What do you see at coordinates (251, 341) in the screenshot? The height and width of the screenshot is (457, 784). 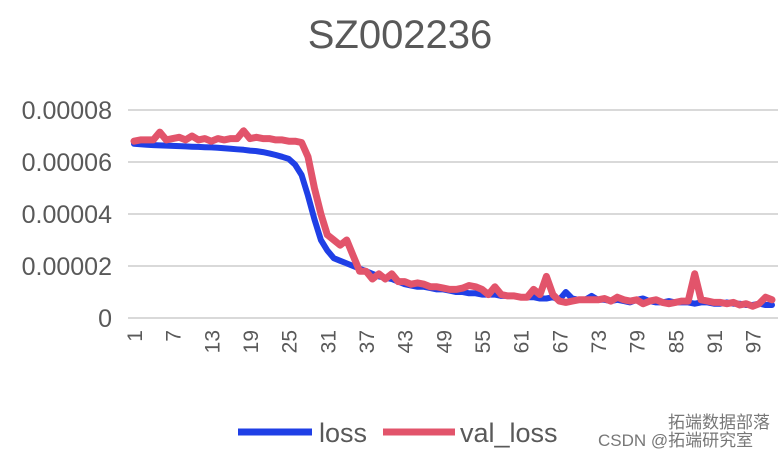 I see `x-tick-label: 19` at bounding box center [251, 341].